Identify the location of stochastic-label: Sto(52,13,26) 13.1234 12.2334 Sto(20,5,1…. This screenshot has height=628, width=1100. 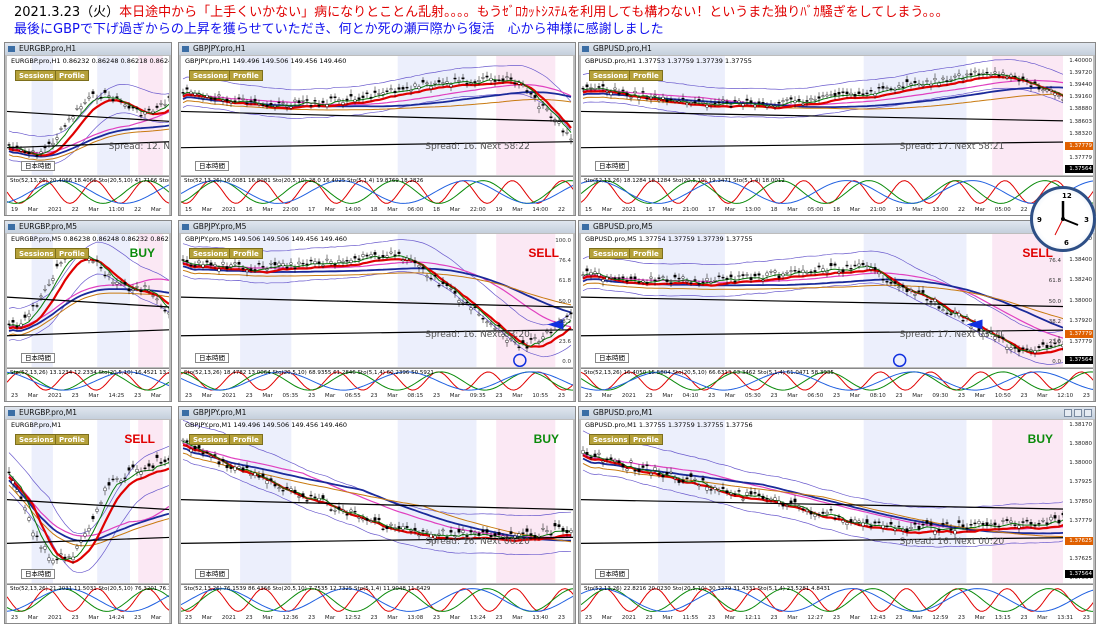
(89, 373).